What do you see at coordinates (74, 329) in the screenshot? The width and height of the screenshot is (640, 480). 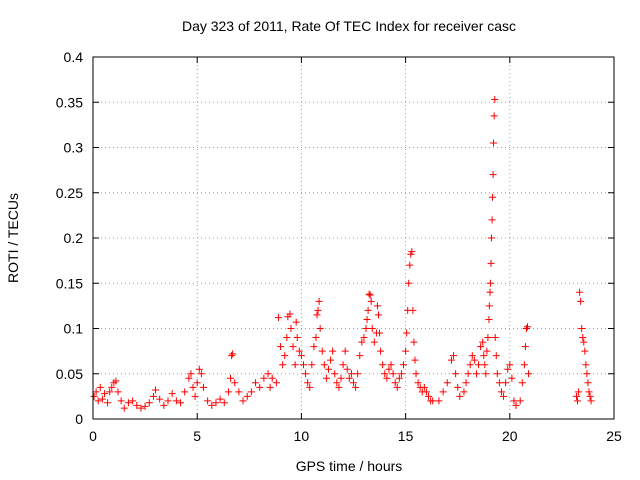 I see `y-tick-label: 0.1` at bounding box center [74, 329].